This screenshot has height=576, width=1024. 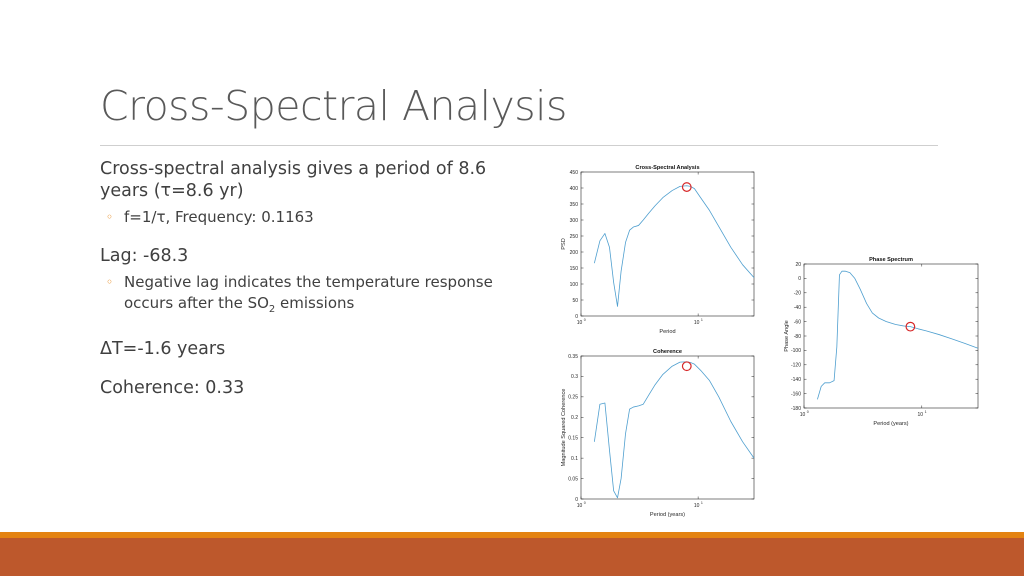 What do you see at coordinates (574, 418) in the screenshot?
I see `y-tick-label: 0.2` at bounding box center [574, 418].